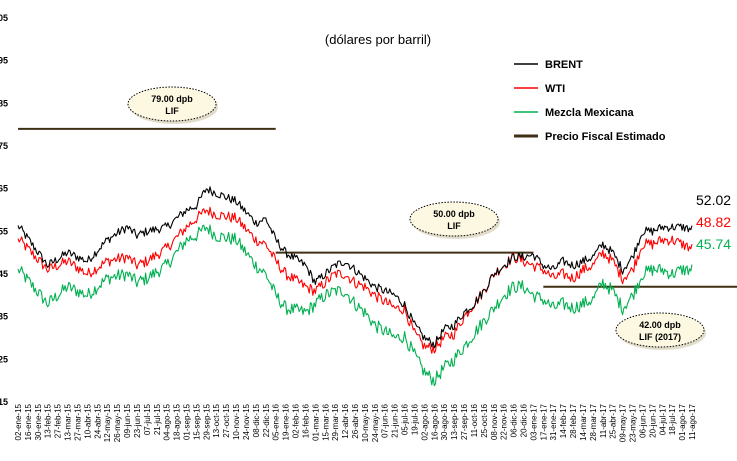  Describe the element at coordinates (405, 419) in the screenshot. I see `x-tick-label: 05-jul-16` at that location.